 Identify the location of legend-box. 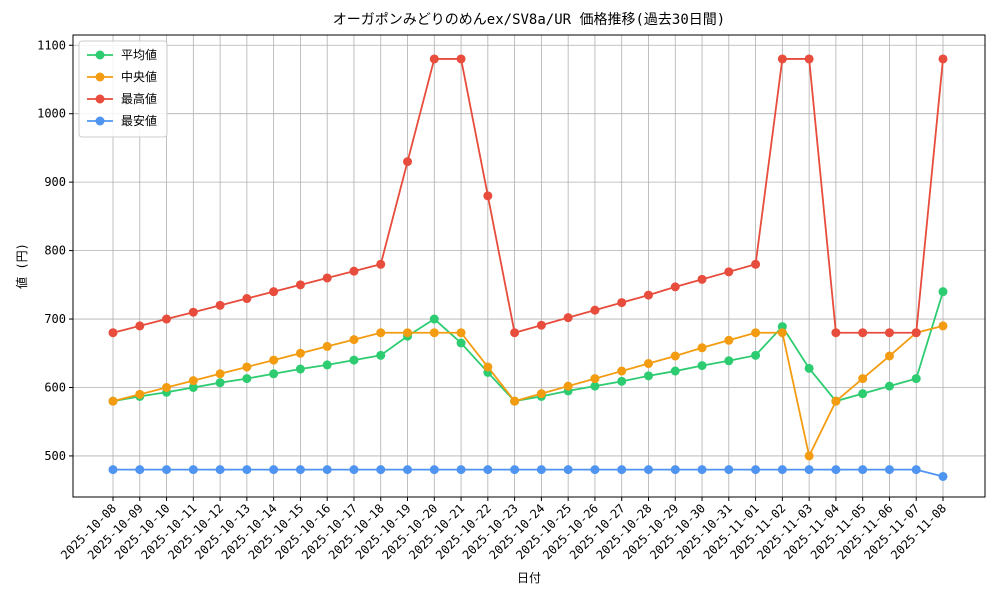
(123, 89).